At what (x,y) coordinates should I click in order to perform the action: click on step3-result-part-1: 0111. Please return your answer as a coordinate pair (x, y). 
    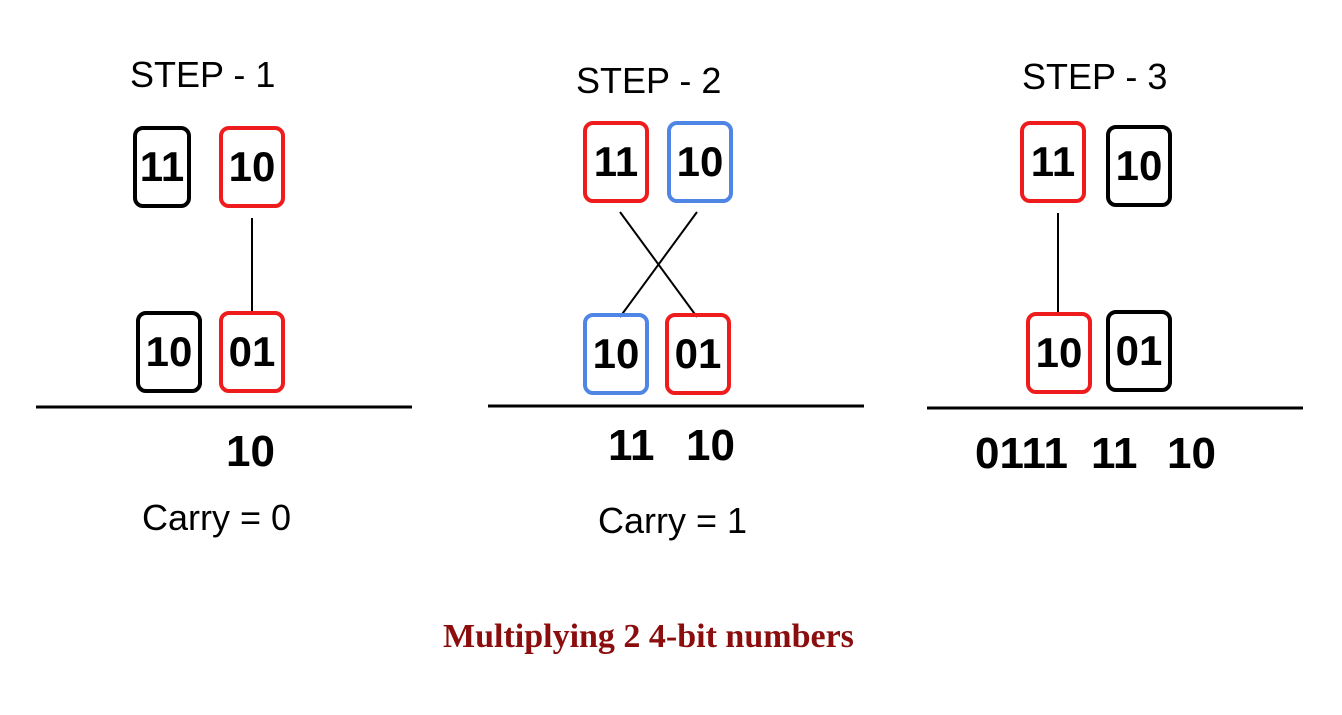
    Looking at the image, I should click on (1022, 453).